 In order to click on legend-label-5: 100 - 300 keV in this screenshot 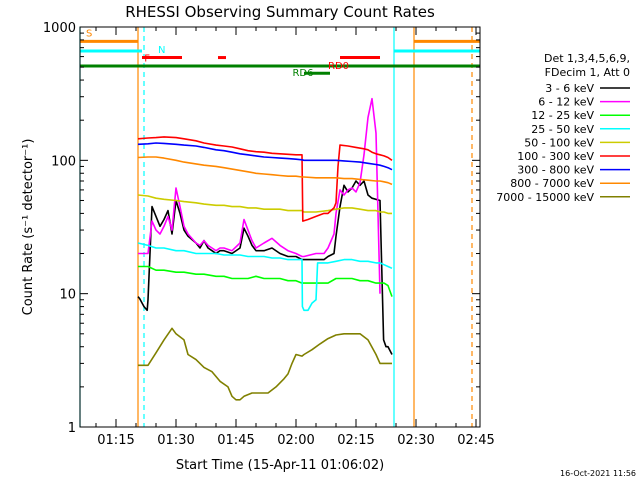, I will do `click(555, 156)`.